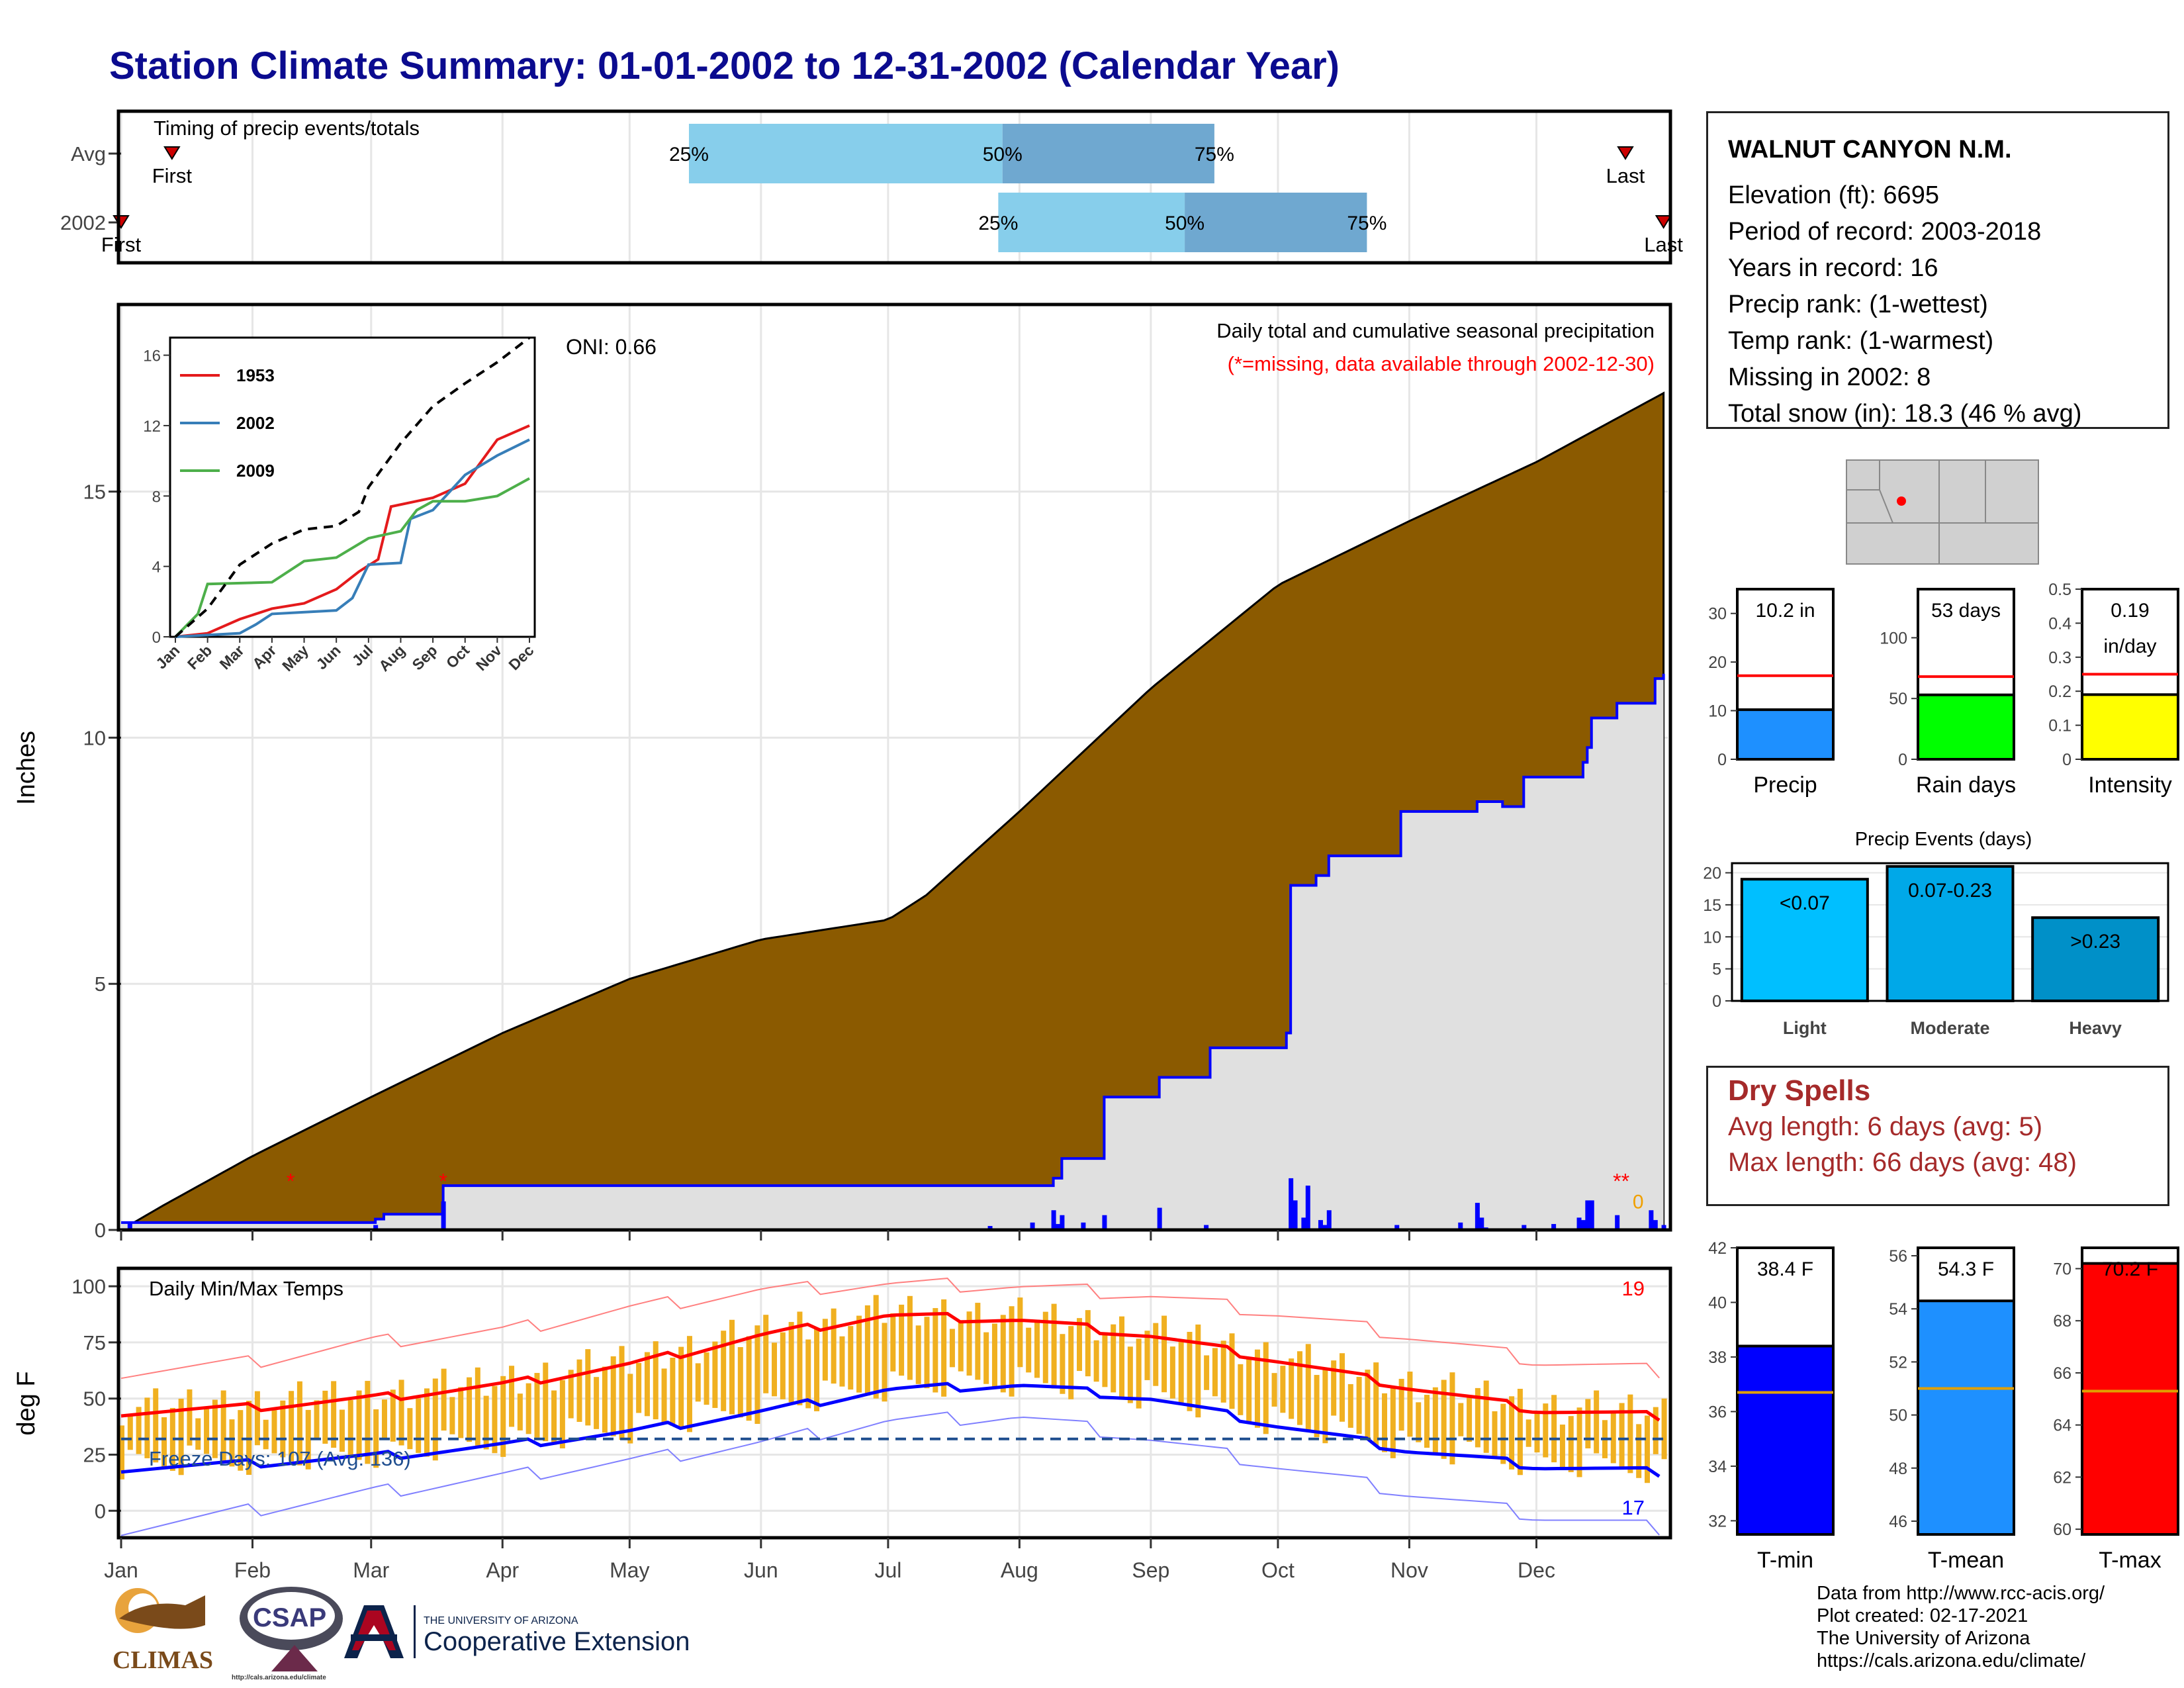  Describe the element at coordinates (887, 1570) in the screenshot. I see `temp-xtick-label: Jul` at that location.